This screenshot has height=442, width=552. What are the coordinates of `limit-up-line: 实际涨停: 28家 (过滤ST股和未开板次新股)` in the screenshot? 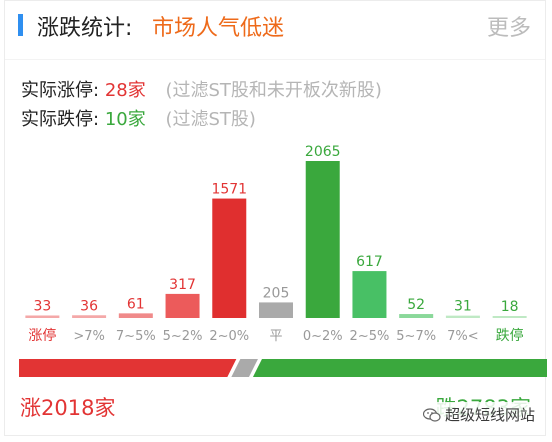 It's located at (201, 89).